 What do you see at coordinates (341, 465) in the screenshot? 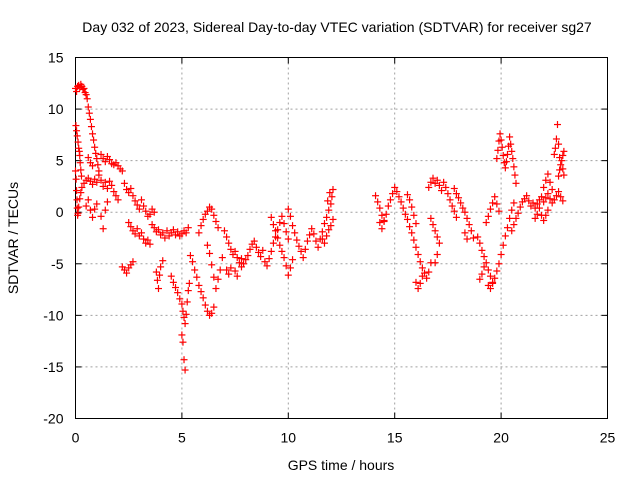
I see `x-axis-label: GPS time / hours` at bounding box center [341, 465].